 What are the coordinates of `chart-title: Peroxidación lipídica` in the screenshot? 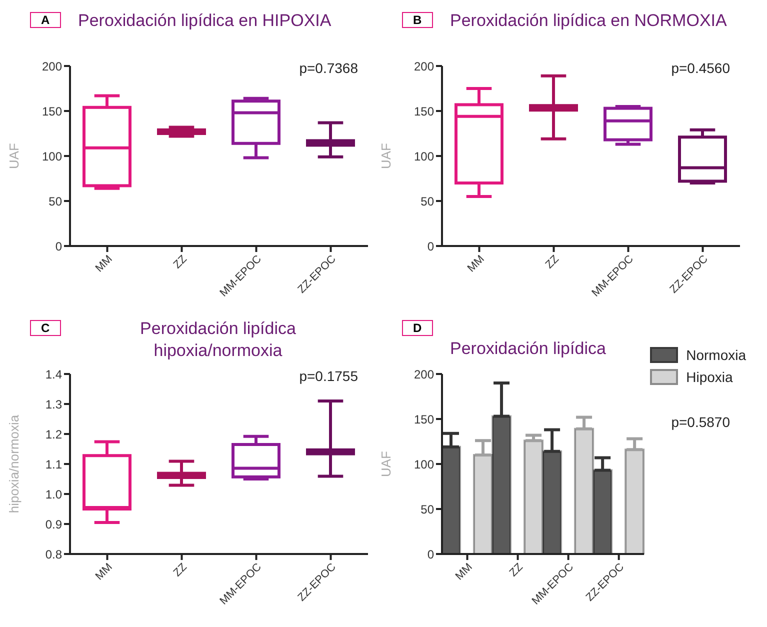 It's located at (528, 348).